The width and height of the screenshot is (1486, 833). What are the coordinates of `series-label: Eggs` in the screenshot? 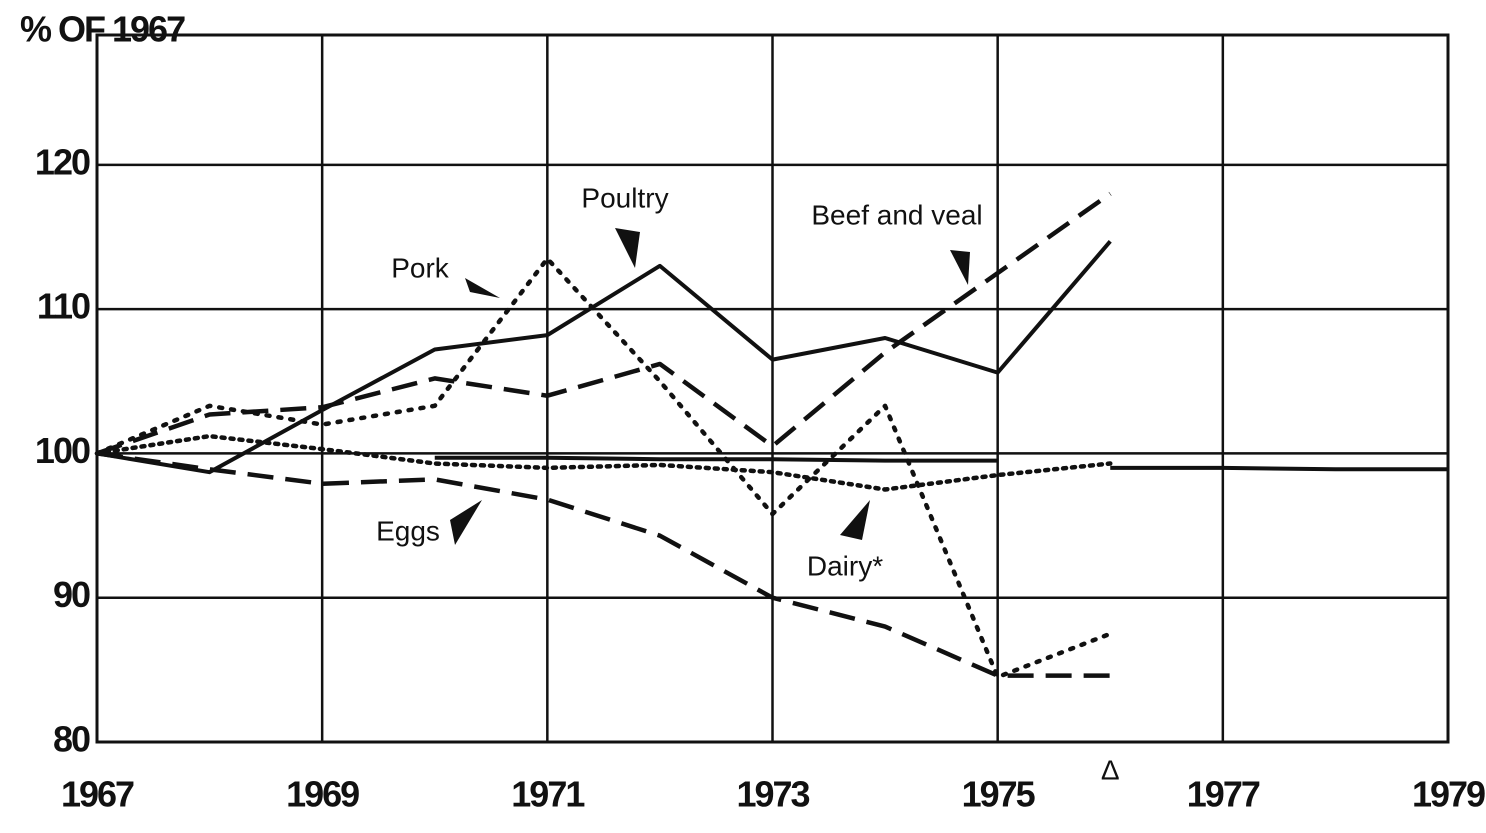 It's located at (408, 530).